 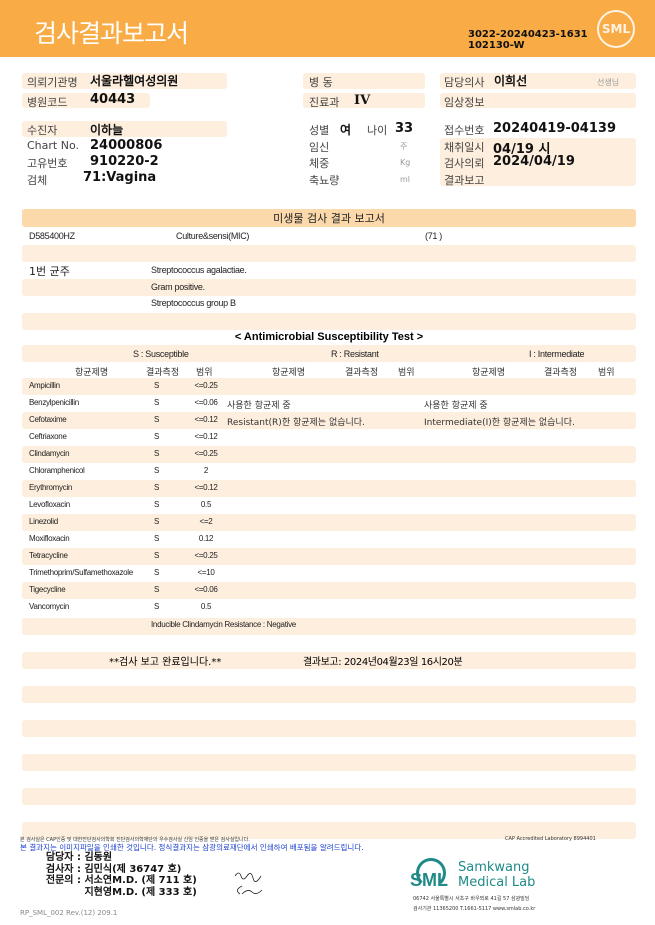 What do you see at coordinates (51, 487) in the screenshot?
I see `ast-drug-cell: Erythromycin` at bounding box center [51, 487].